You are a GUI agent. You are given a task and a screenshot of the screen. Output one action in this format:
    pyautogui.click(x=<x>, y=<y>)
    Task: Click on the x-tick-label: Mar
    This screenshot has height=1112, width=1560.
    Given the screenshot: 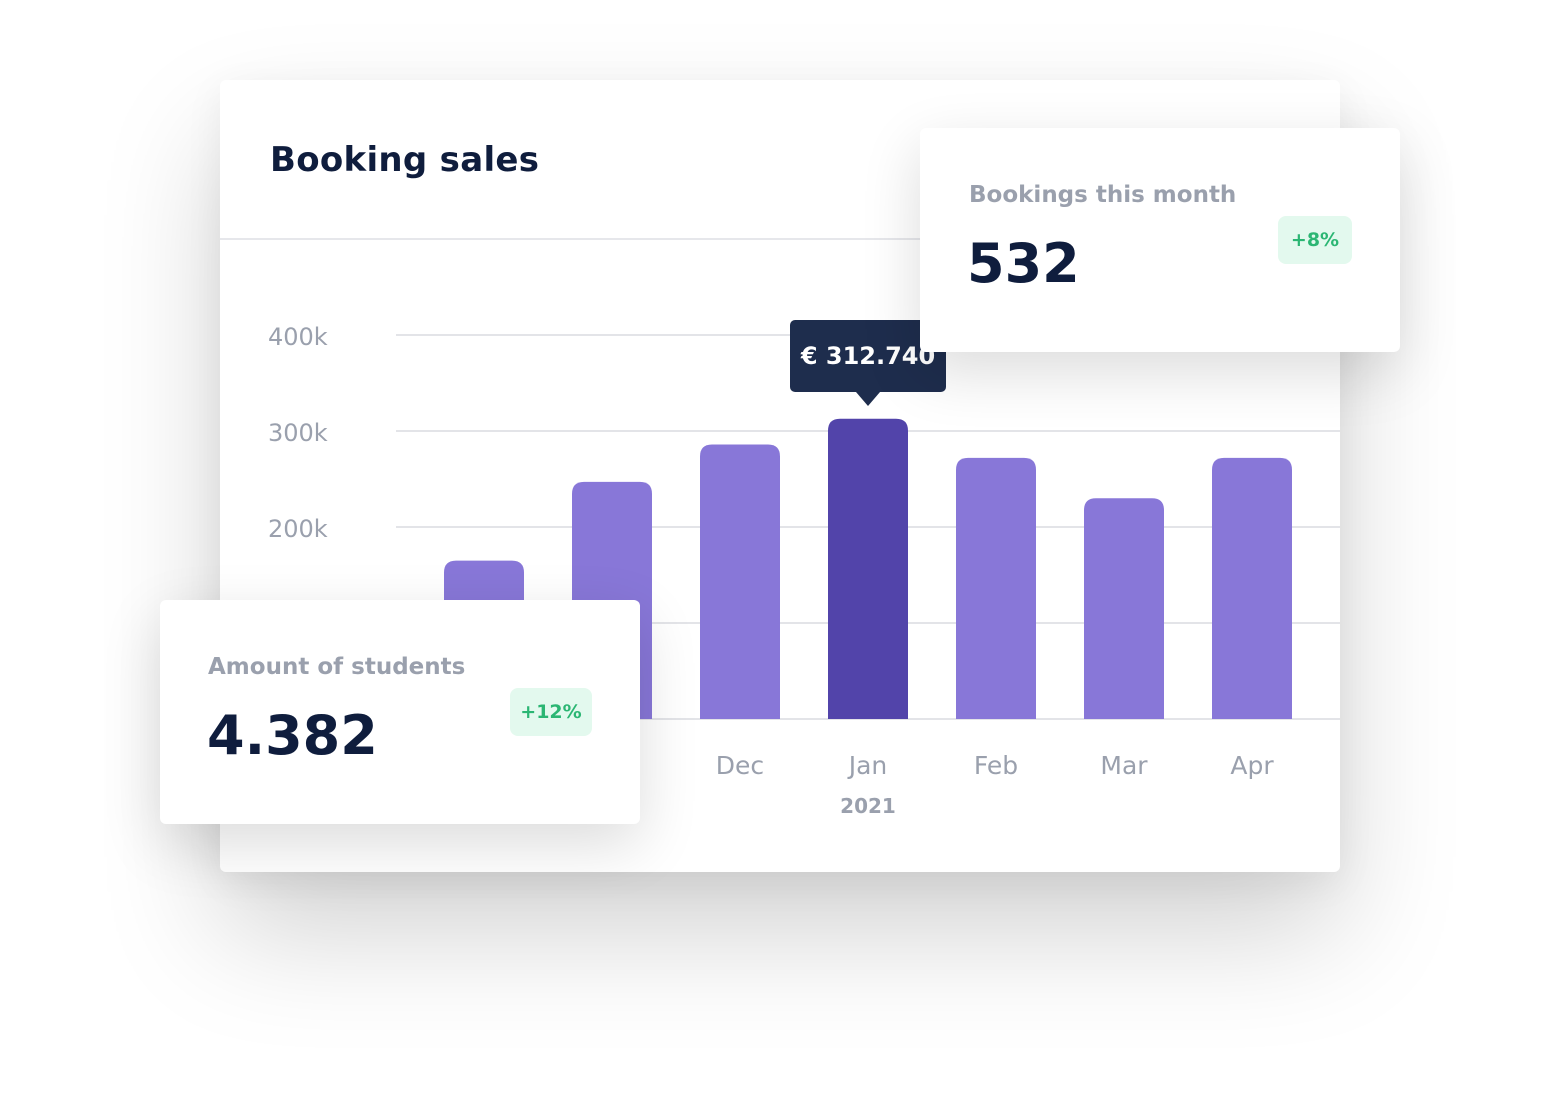 What is the action you would take?
    pyautogui.click(x=1124, y=765)
    